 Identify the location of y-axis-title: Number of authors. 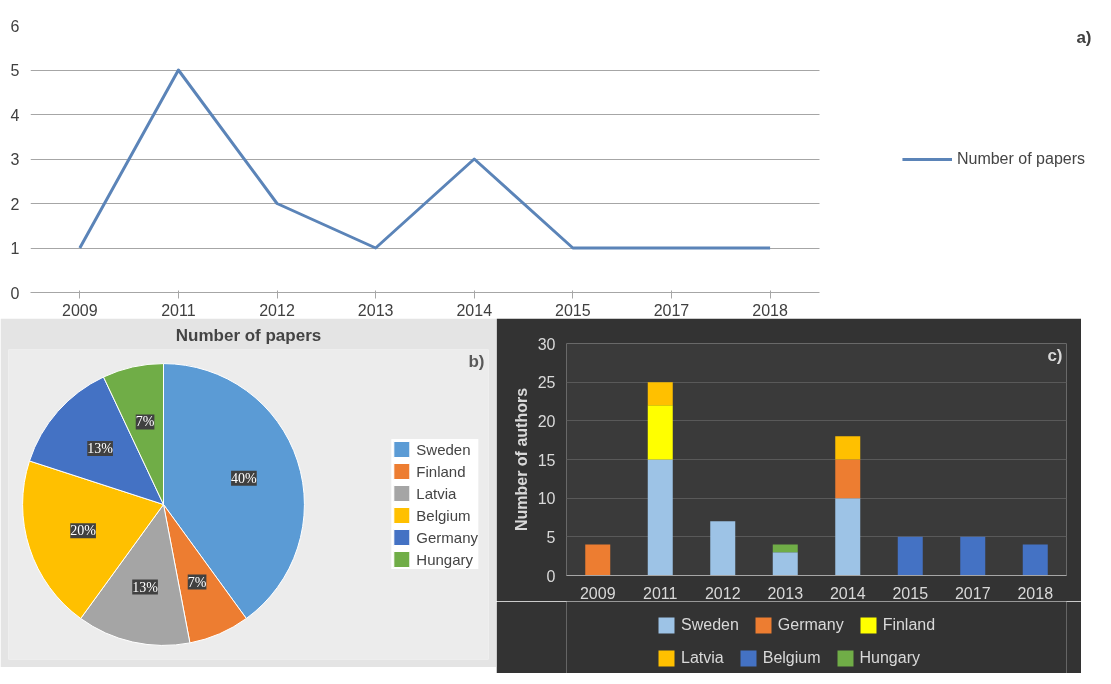
(521, 459).